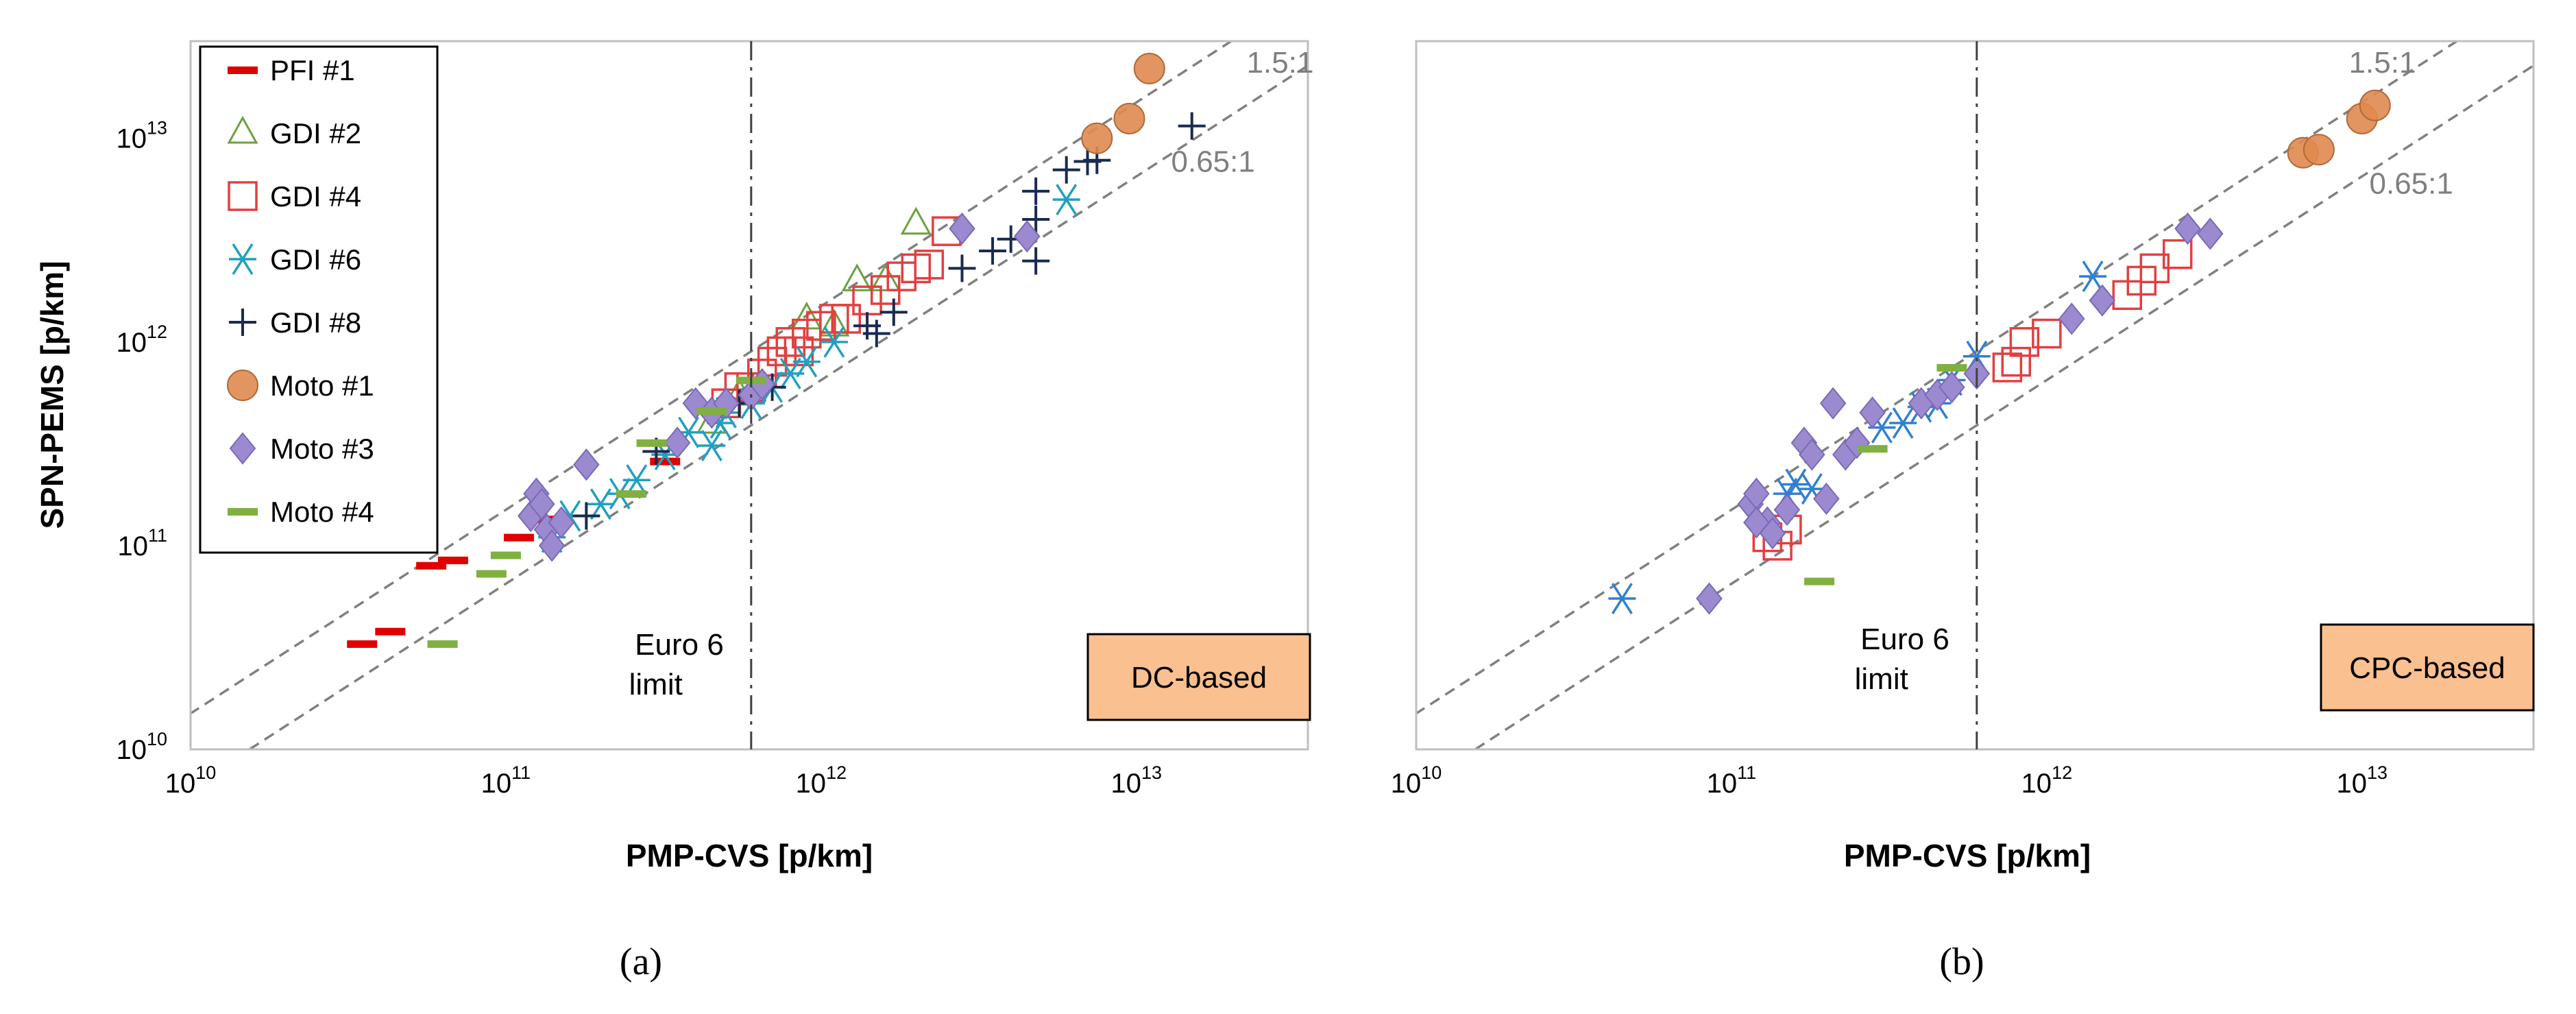 This screenshot has width=2576, height=1014. What do you see at coordinates (291, 70) in the screenshot?
I see `legend-entry: PFI #1` at bounding box center [291, 70].